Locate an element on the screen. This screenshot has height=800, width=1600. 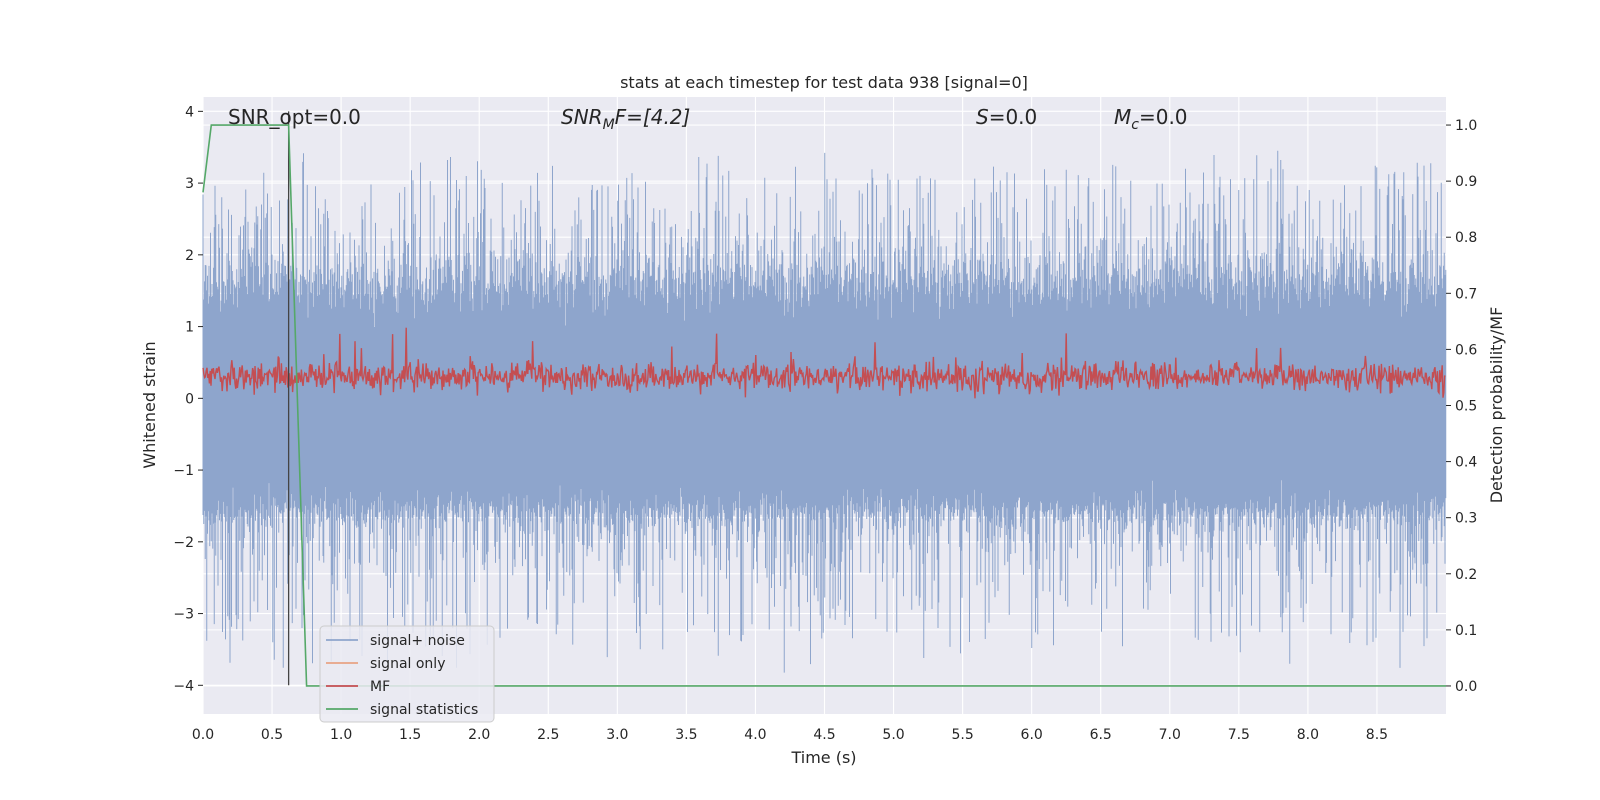
y-tick-label-right: 0.1 is located at coordinates (1466, 631).